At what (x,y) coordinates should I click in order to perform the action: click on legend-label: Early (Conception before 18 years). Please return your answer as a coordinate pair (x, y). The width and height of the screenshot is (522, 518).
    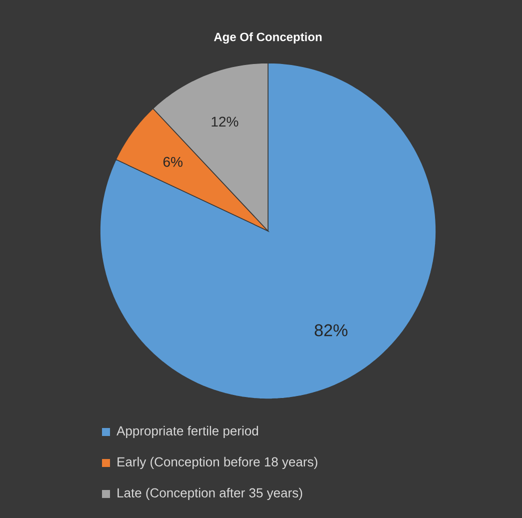
    Looking at the image, I should click on (218, 463).